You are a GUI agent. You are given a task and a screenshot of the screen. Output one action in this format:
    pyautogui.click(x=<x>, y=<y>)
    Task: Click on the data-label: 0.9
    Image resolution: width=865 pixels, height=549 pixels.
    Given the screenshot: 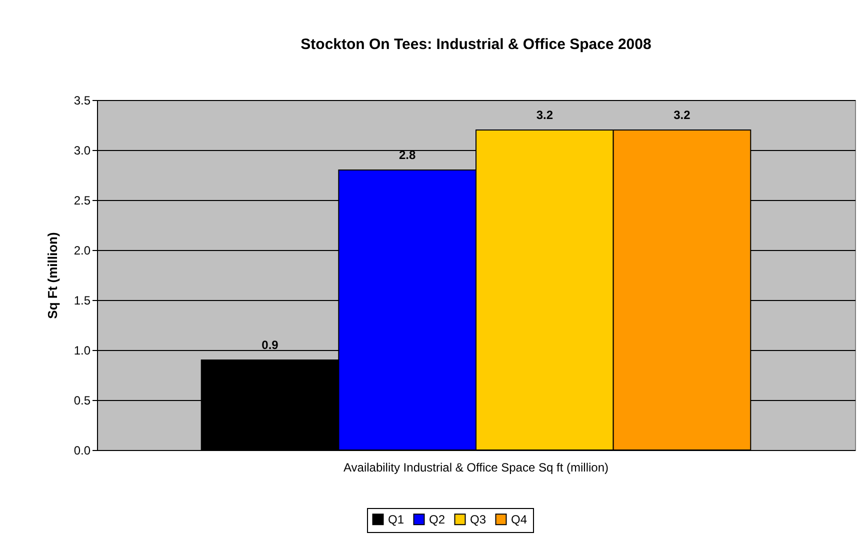 What is the action you would take?
    pyautogui.click(x=270, y=345)
    